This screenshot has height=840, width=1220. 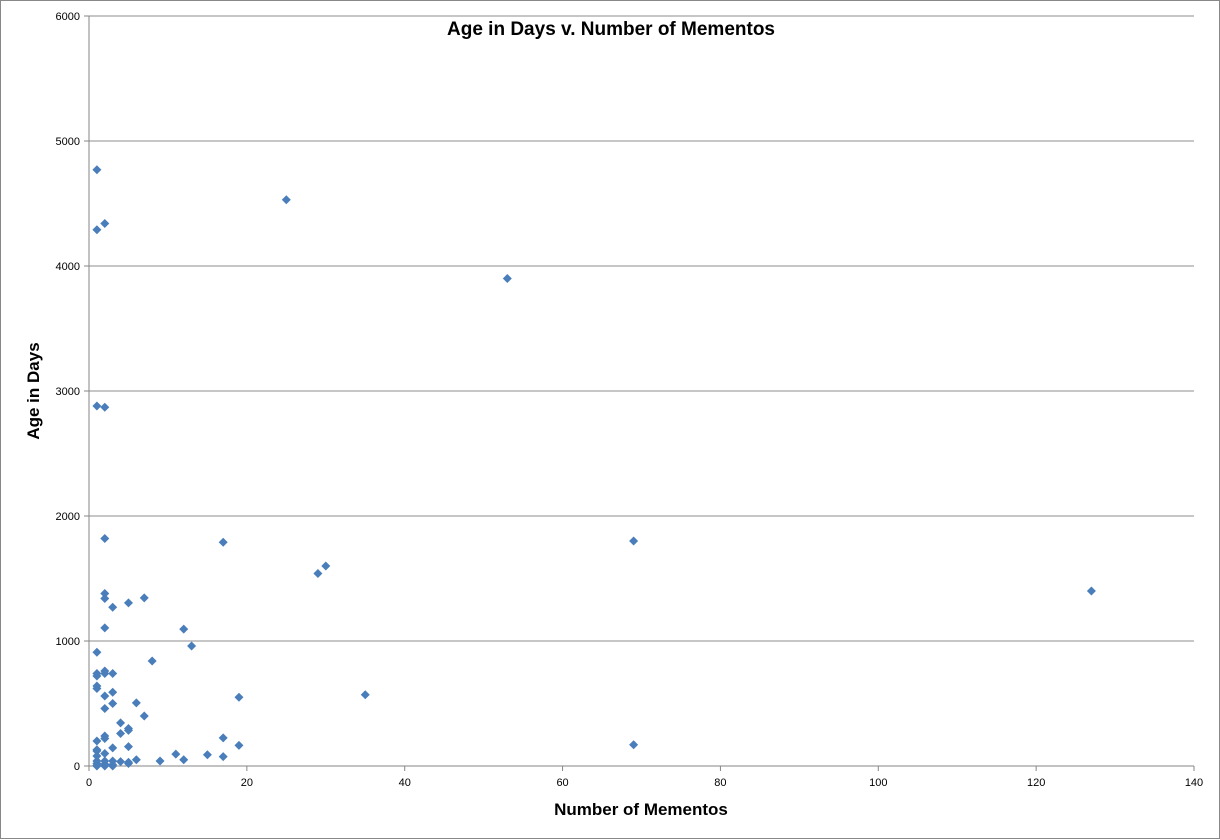 What do you see at coordinates (562, 783) in the screenshot?
I see `x-tick-label: 60` at bounding box center [562, 783].